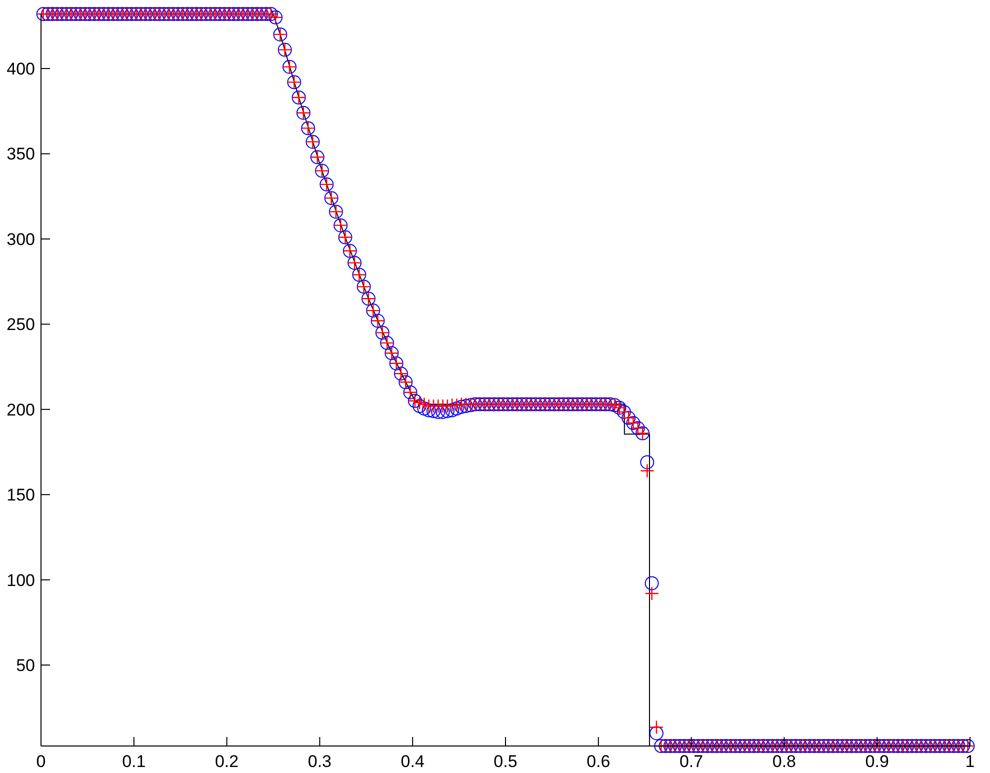 The image size is (990, 773). What do you see at coordinates (20, 580) in the screenshot?
I see `y-tick-label: 100` at bounding box center [20, 580].